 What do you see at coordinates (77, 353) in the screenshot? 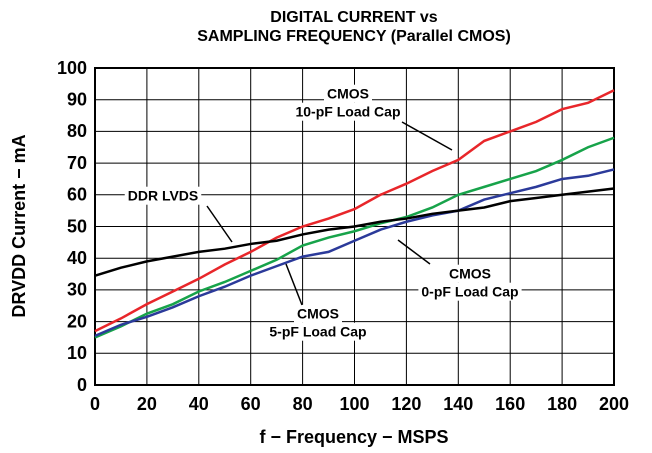
I see `y-tick-label: 10` at bounding box center [77, 353].